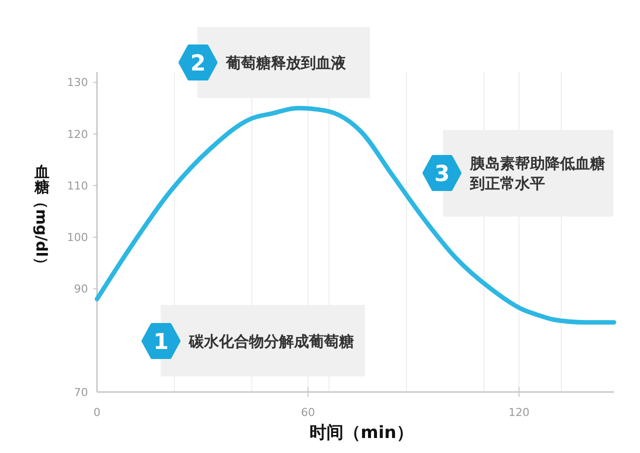 This screenshot has height=453, width=640. What do you see at coordinates (537, 173) in the screenshot?
I see `annotation: 胰岛素帮助降低血糖到正常水平` at bounding box center [537, 173].